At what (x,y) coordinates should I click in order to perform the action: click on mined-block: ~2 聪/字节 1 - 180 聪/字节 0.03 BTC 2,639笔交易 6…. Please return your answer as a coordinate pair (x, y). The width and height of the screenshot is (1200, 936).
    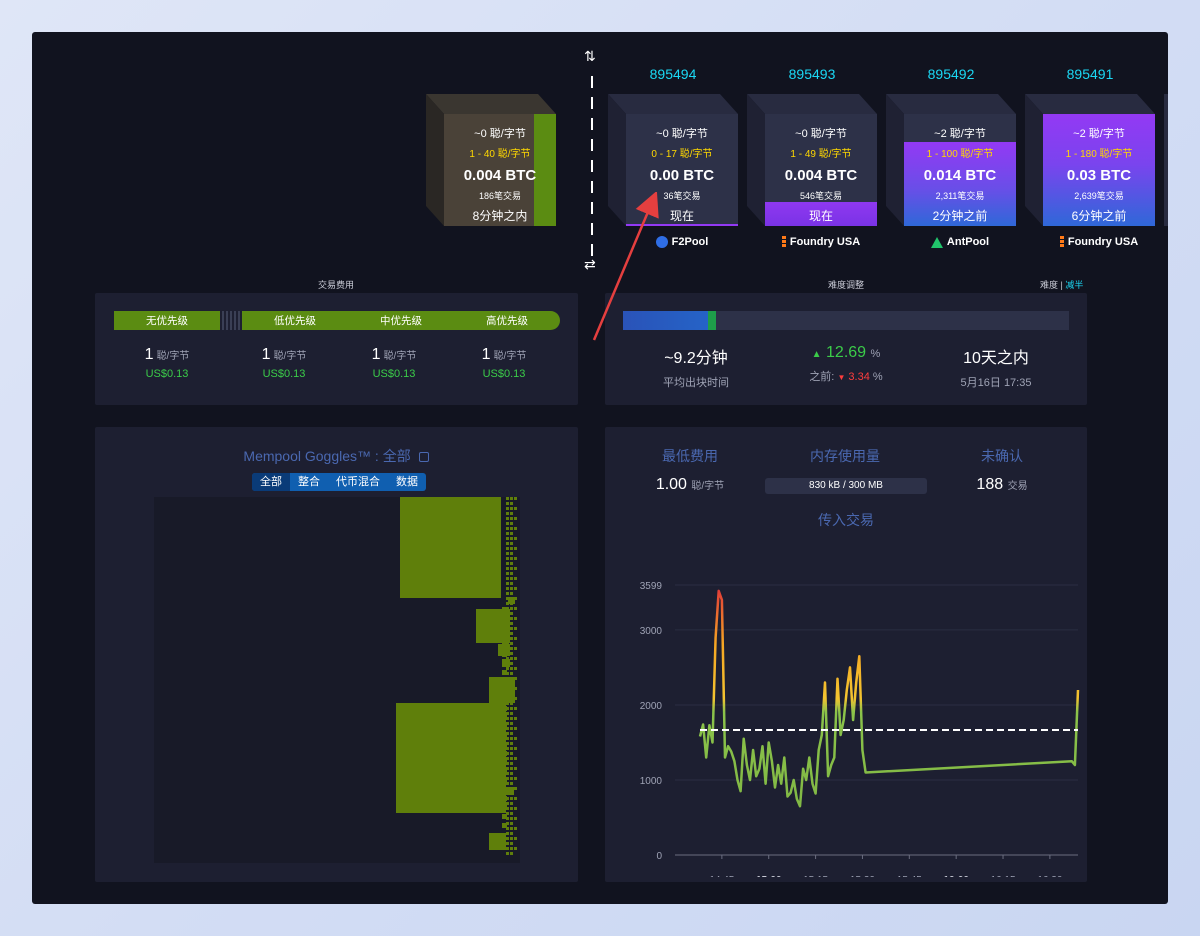
    Looking at the image, I should click on (1090, 160).